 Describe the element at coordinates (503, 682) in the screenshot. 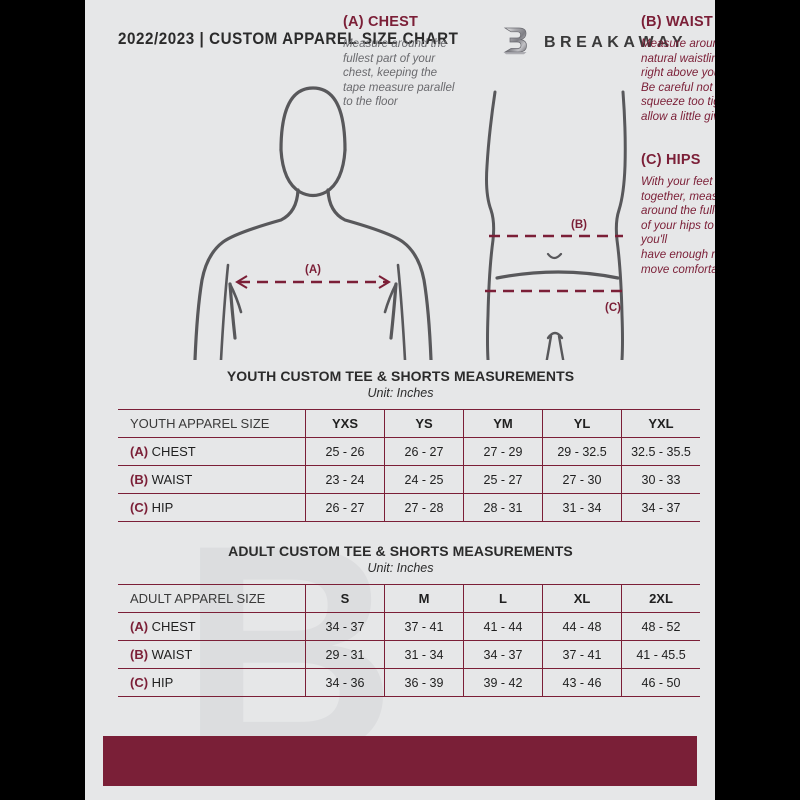

I see `adult-hip-l: 39 - 42` at that location.